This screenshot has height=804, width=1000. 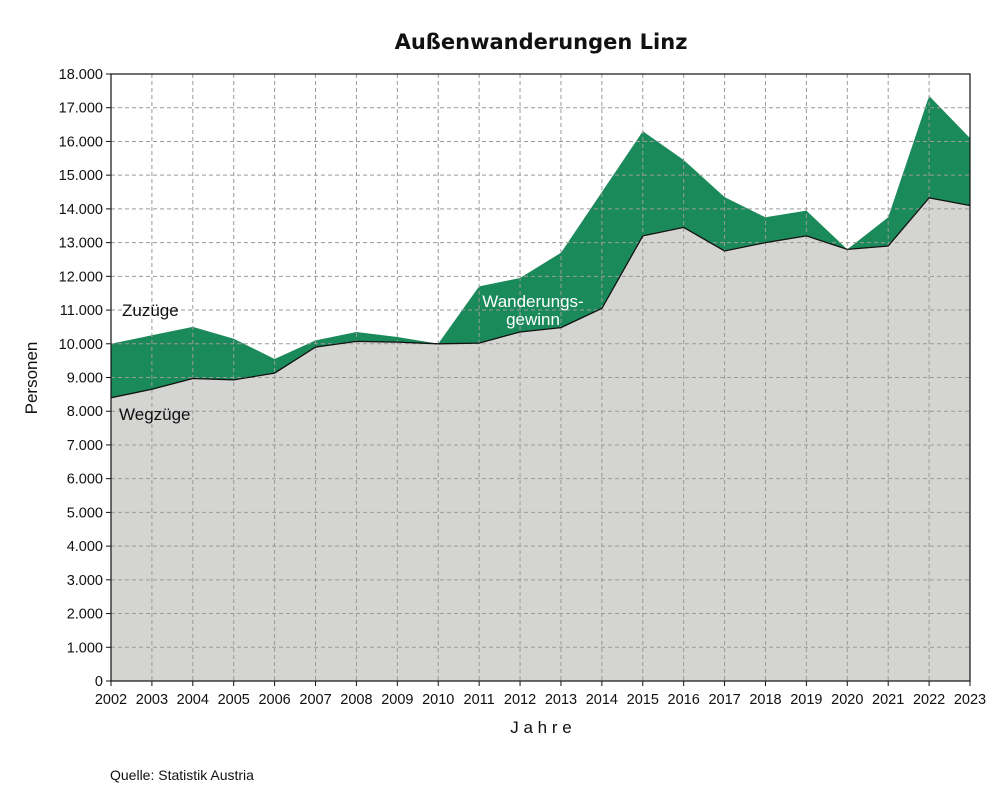 What do you see at coordinates (929, 700) in the screenshot?
I see `x-tick-label: 2022` at bounding box center [929, 700].